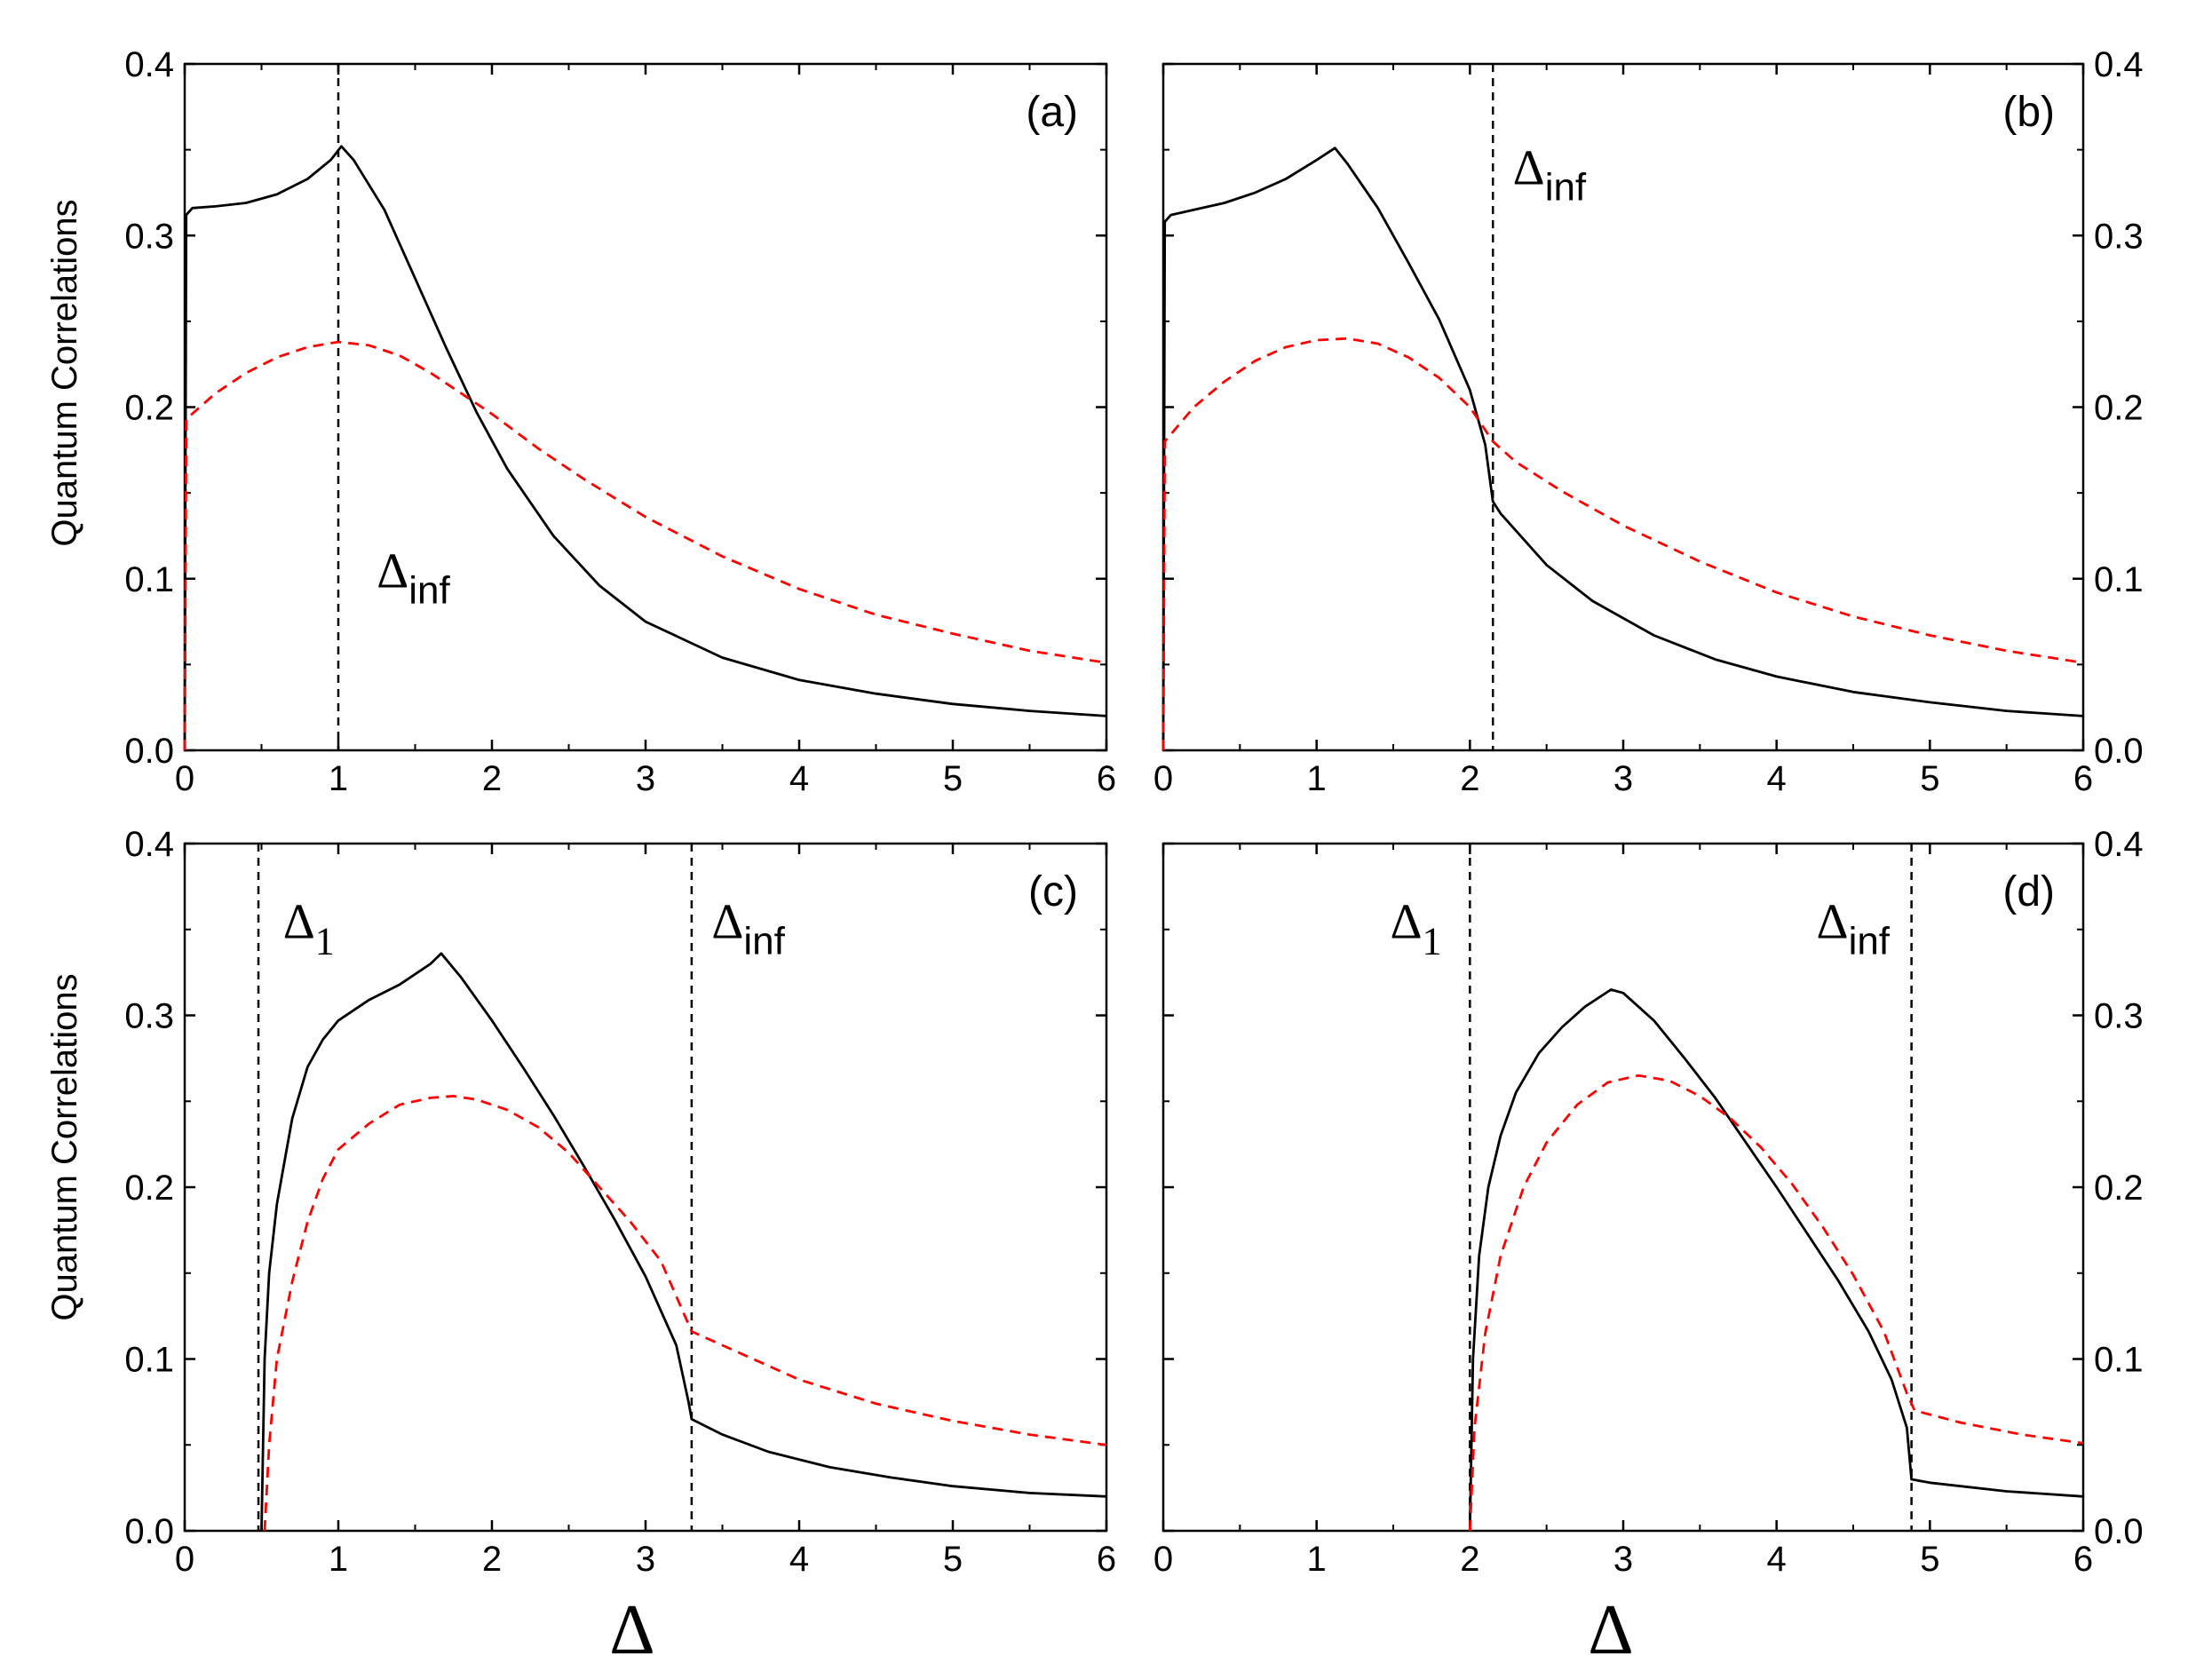 This screenshot has height=1680, width=2188. I want to click on panel-d-x-tick-label: 0, so click(1163, 1559).